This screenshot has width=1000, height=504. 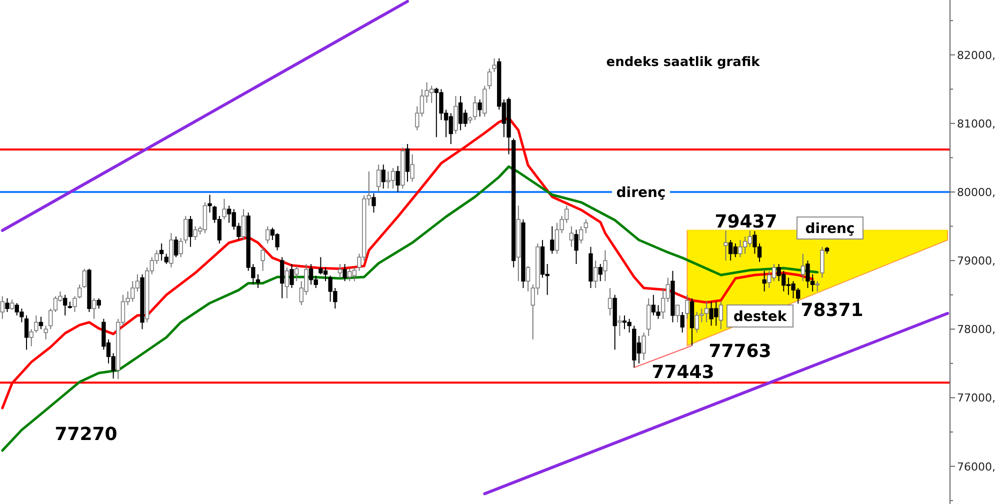 I want to click on y-tick-label: 81000,, so click(x=976, y=123).